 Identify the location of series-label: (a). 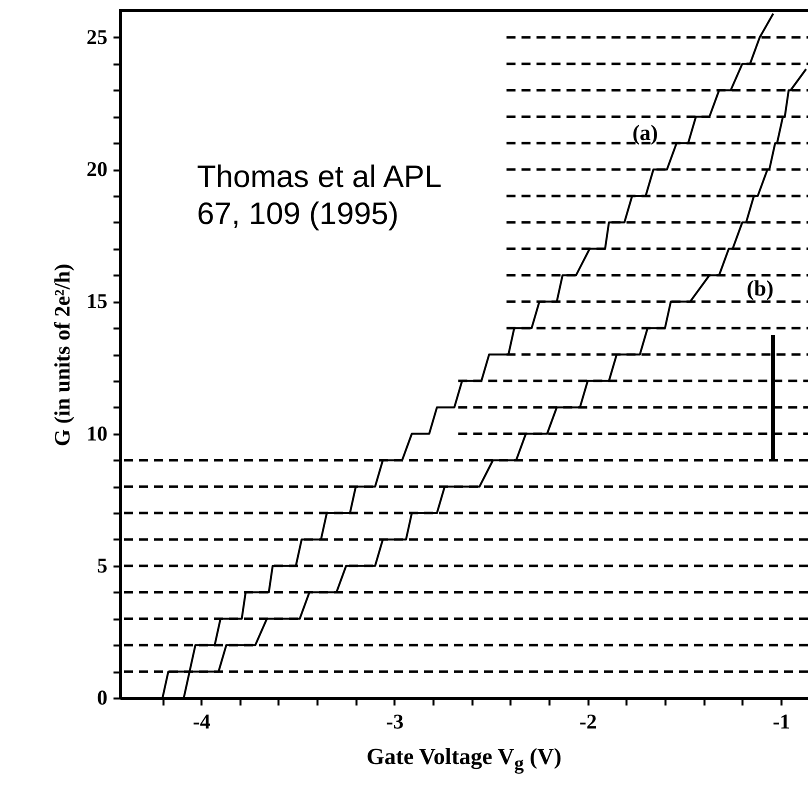
(645, 133).